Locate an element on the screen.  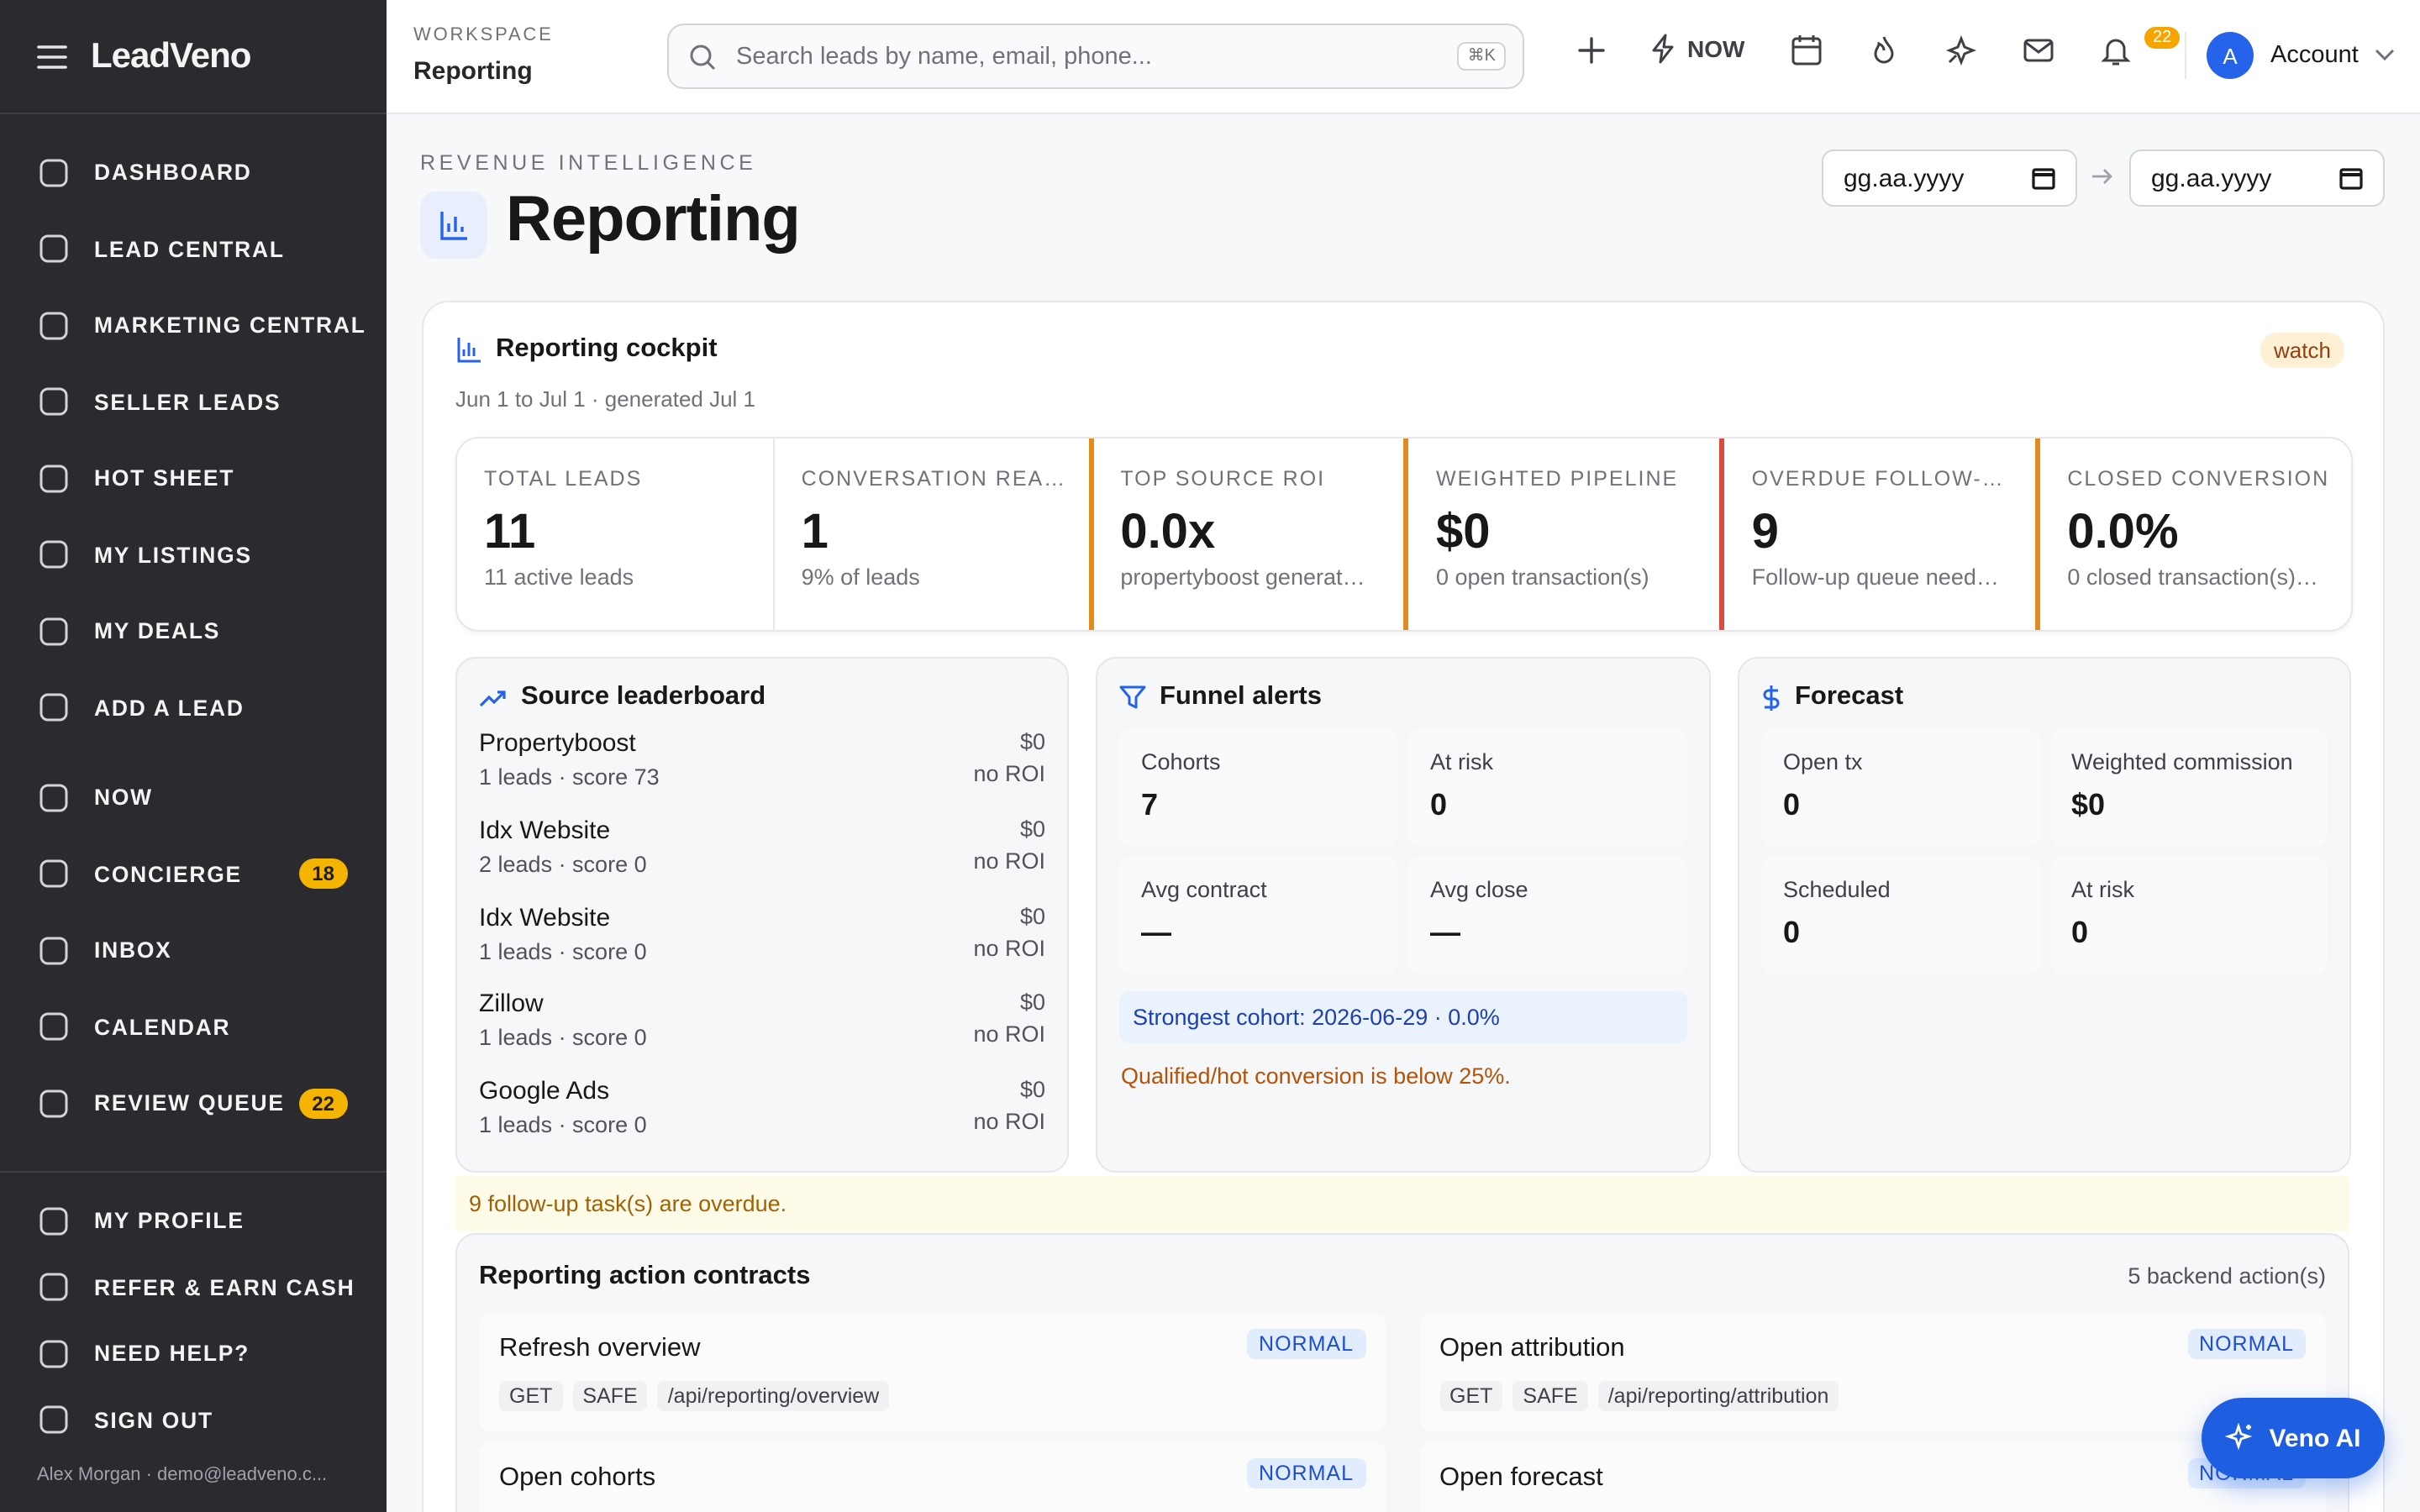
nav-label: DASHBOARD is located at coordinates (173, 173).